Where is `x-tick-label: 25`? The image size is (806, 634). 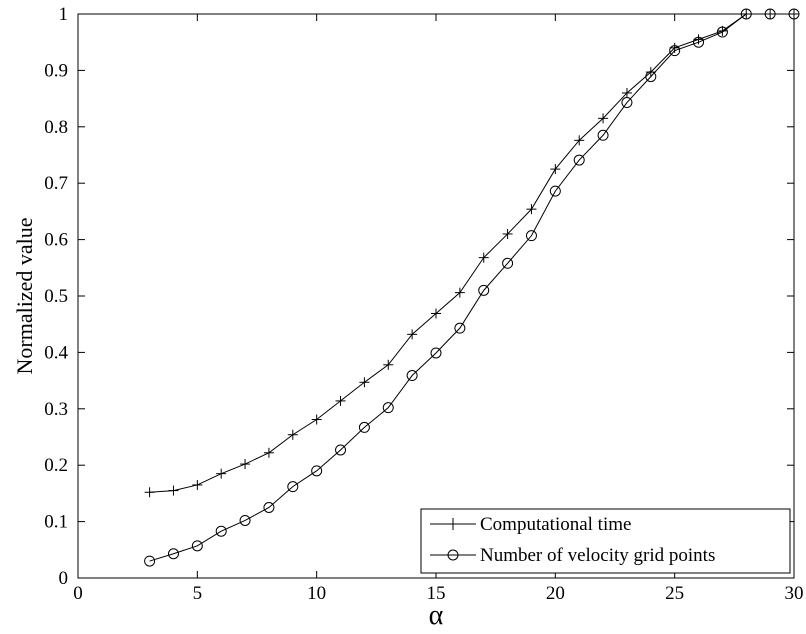 x-tick-label: 25 is located at coordinates (674, 593).